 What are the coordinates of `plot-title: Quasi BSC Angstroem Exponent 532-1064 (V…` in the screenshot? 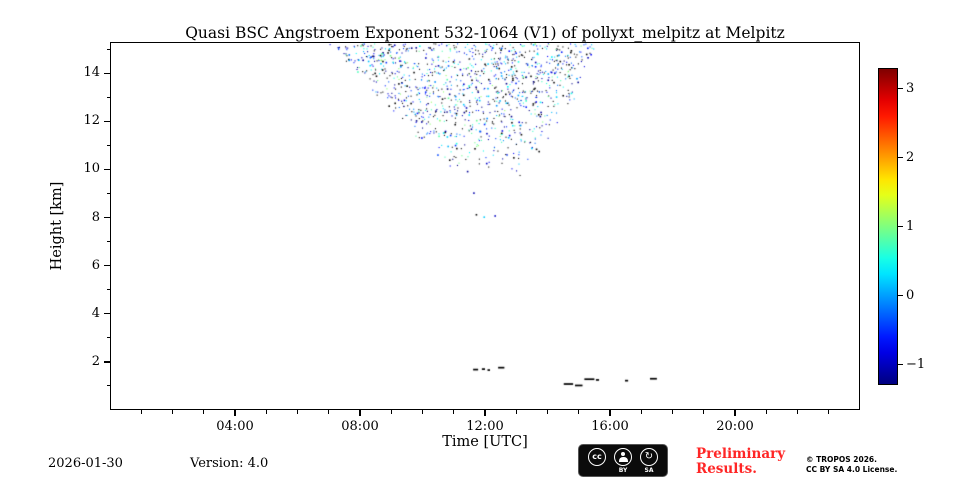 It's located at (485, 33).